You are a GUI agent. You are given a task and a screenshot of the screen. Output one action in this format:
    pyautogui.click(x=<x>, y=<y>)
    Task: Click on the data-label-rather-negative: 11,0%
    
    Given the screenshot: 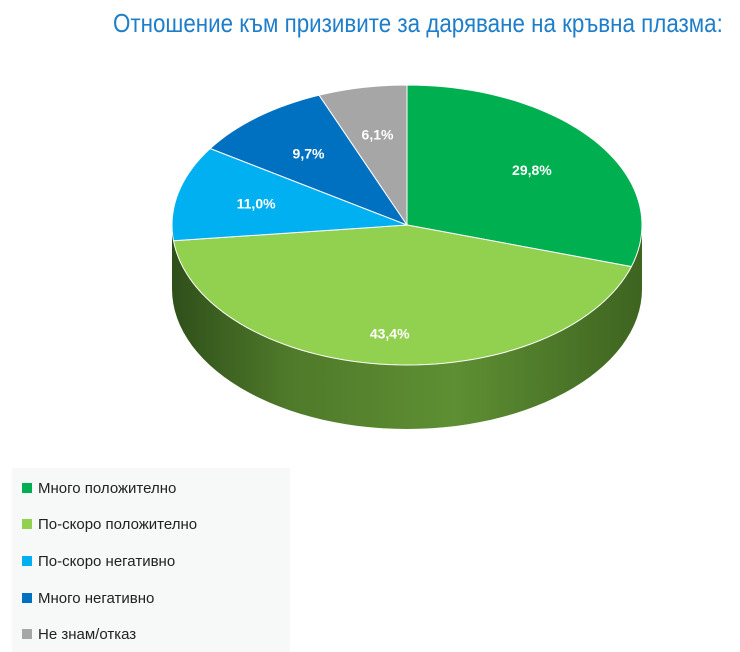 What is the action you would take?
    pyautogui.click(x=256, y=204)
    